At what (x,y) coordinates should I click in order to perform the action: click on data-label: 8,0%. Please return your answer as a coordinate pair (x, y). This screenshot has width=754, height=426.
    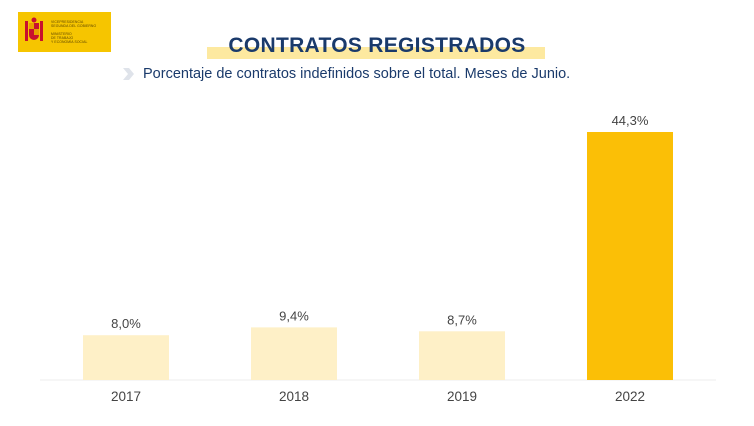
    Looking at the image, I should click on (126, 323).